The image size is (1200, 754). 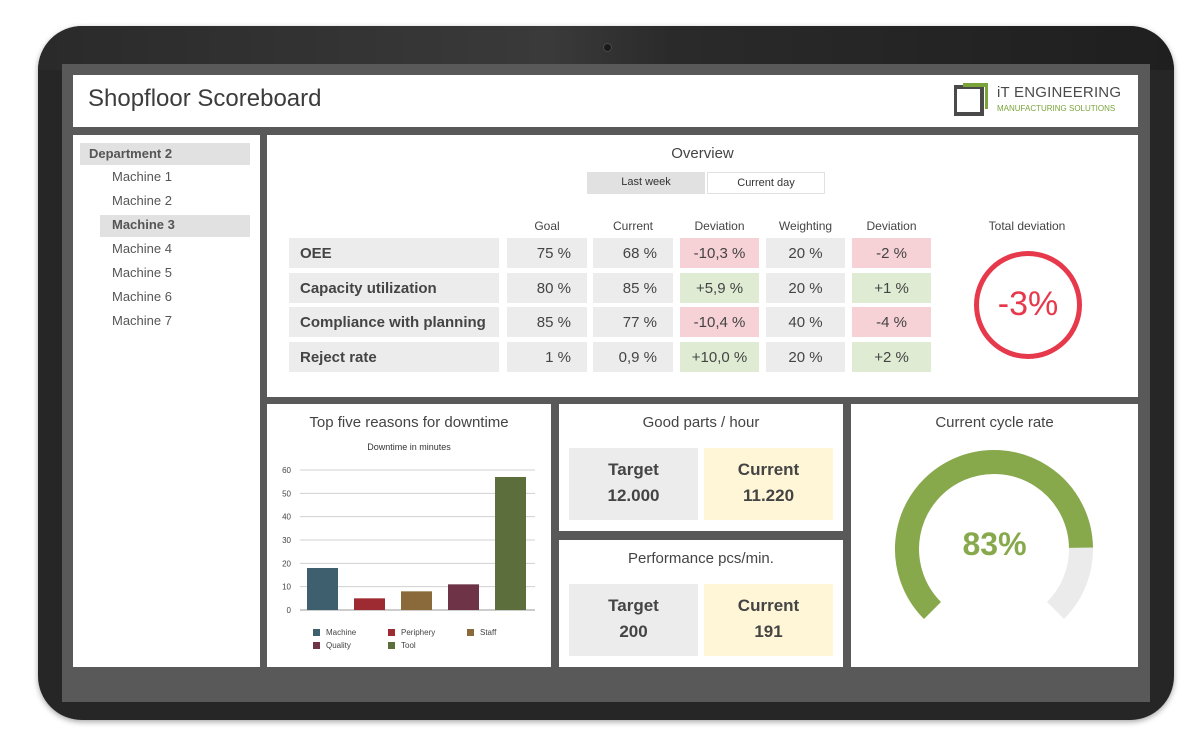 What do you see at coordinates (1056, 108) in the screenshot?
I see `logo-tagline: MANUFACTURING SOLUTIONS` at bounding box center [1056, 108].